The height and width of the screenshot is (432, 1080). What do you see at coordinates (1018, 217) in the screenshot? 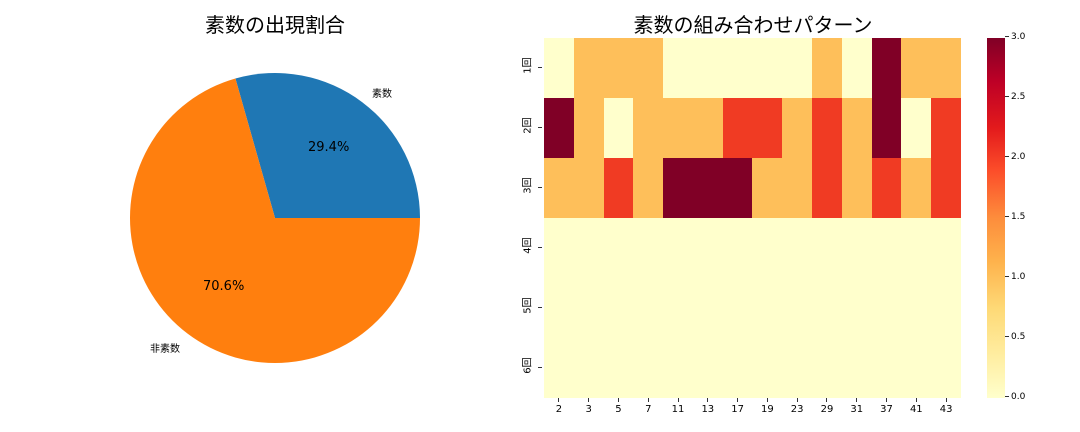
I see `colorbar-tick-label: 1.5` at bounding box center [1018, 217].